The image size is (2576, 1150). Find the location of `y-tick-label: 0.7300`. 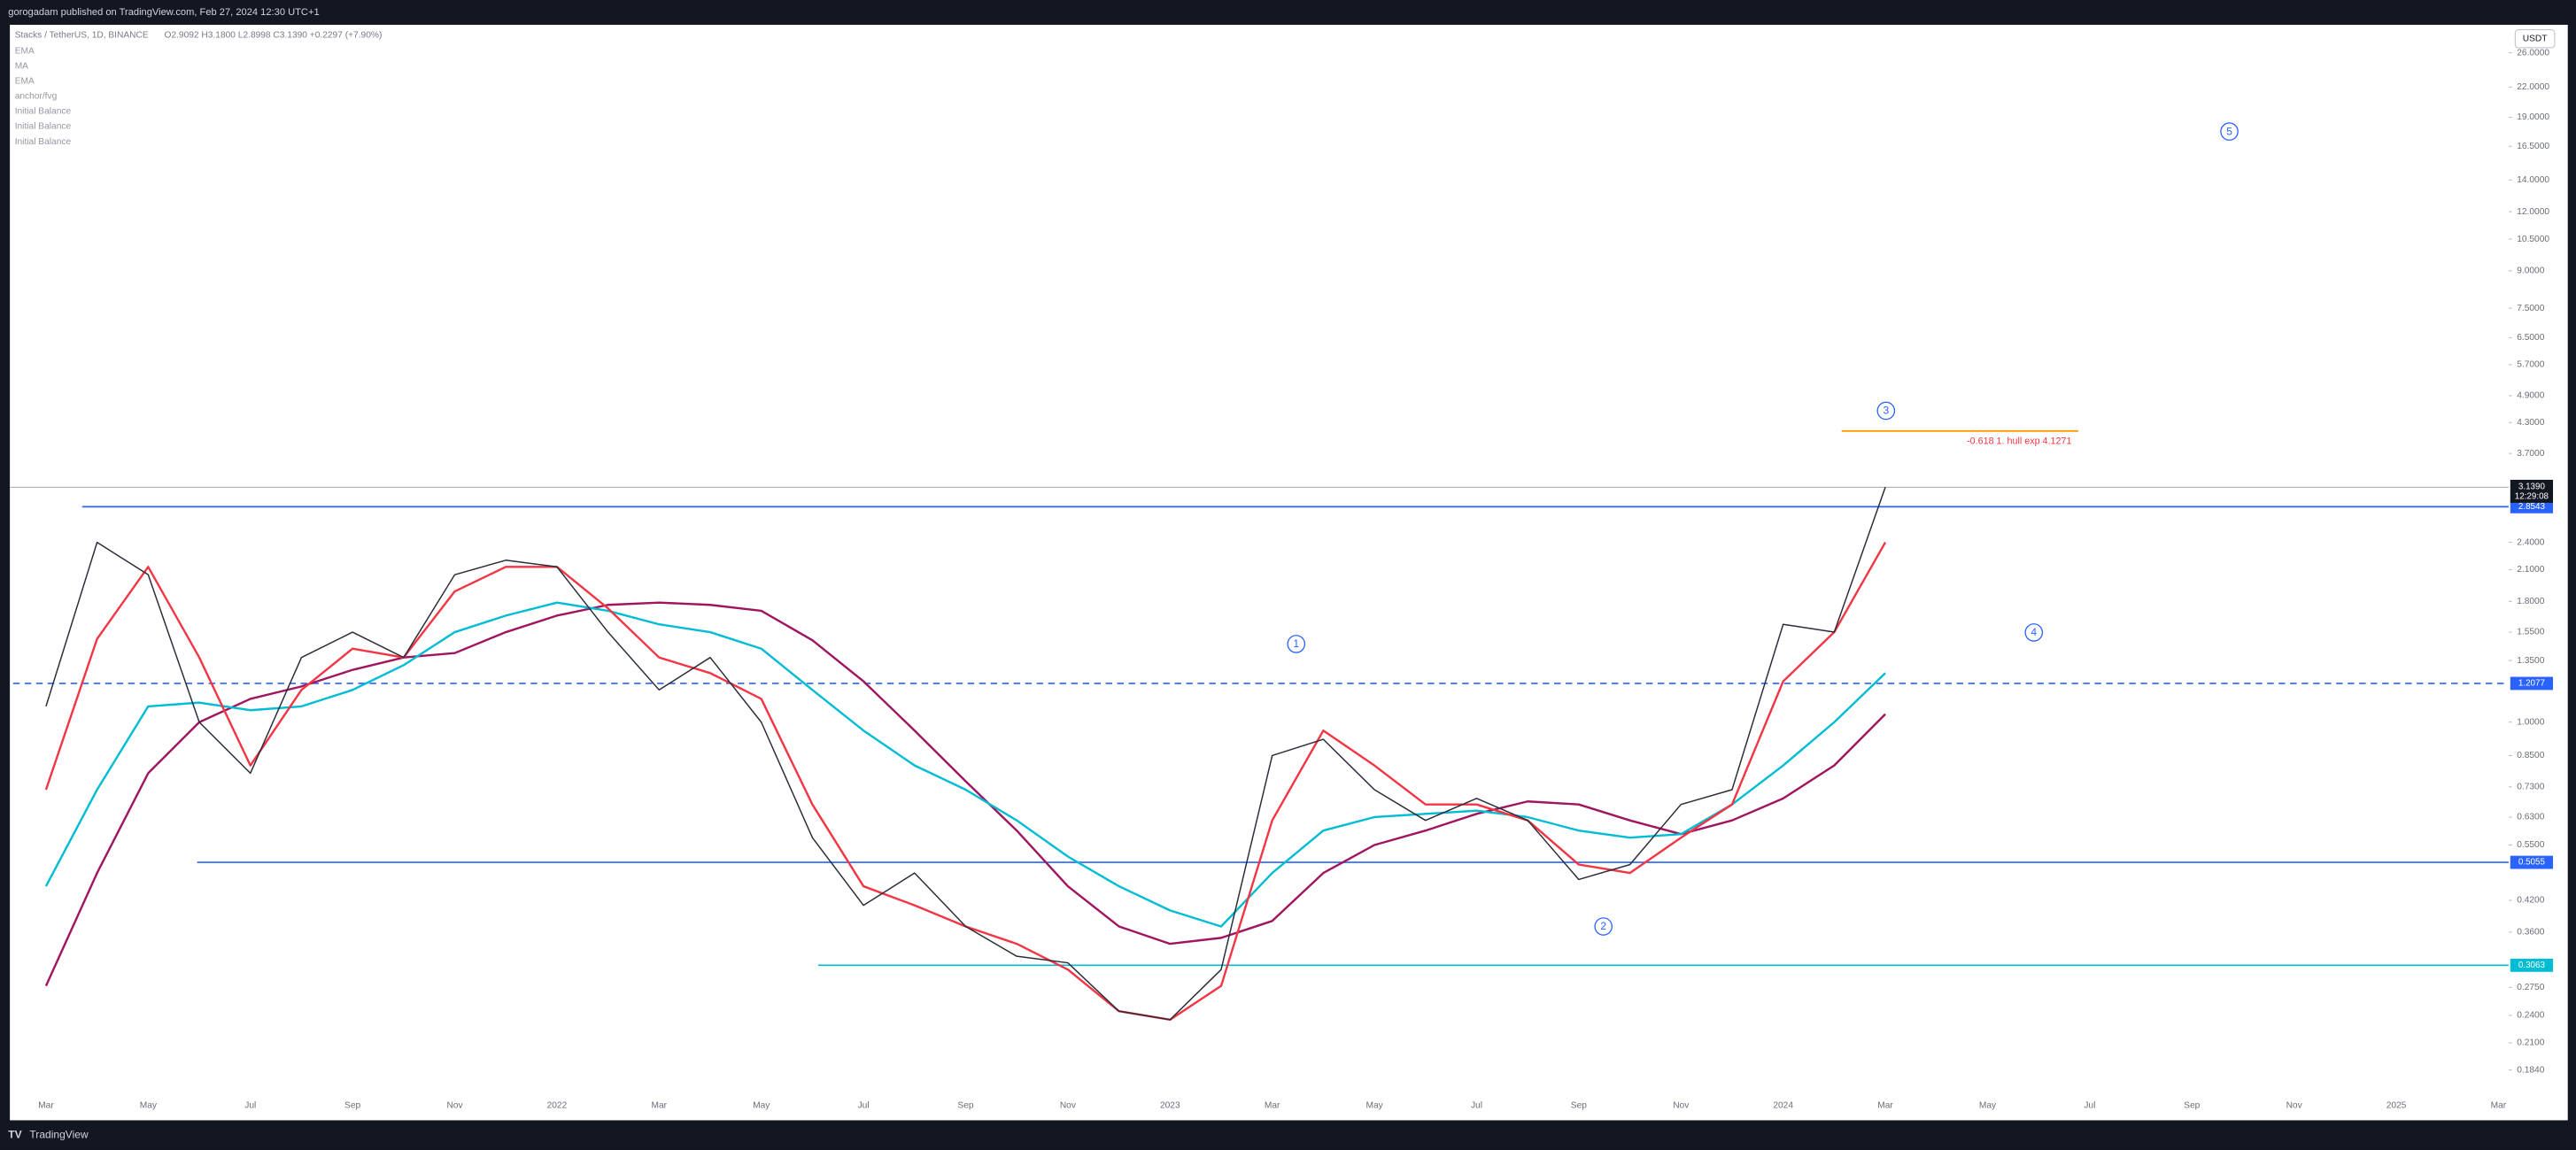

y-tick-label: 0.7300 is located at coordinates (2530, 787).